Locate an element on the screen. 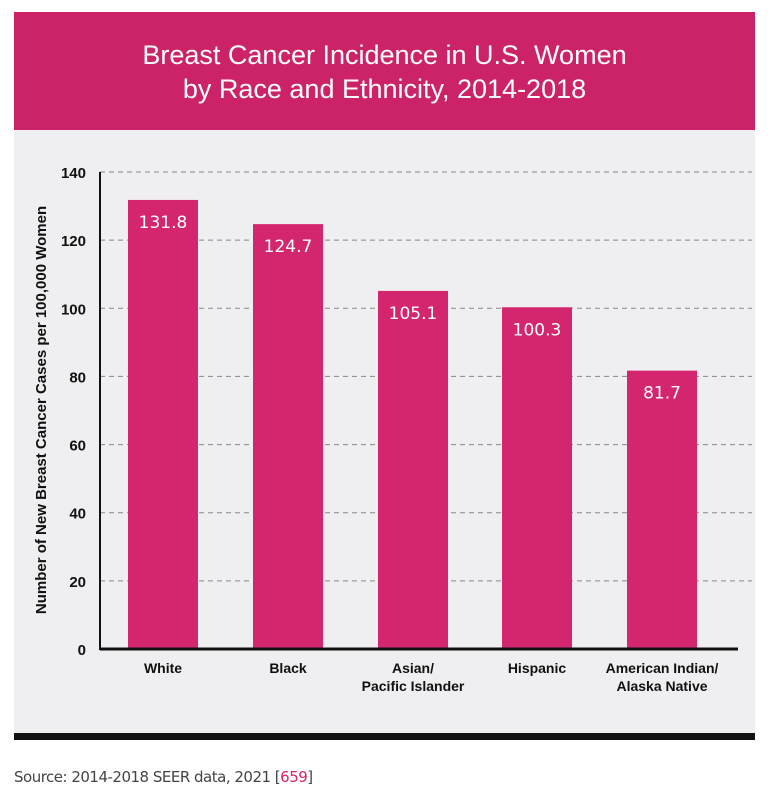 Image resolution: width=768 pixels, height=799 pixels. x-tick-label: Black is located at coordinates (288, 668).